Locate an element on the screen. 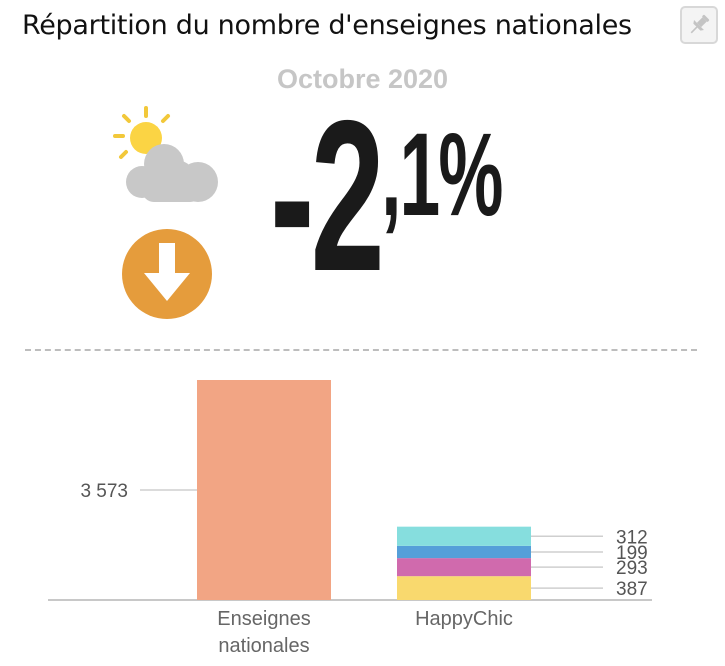 The width and height of the screenshot is (725, 666). pin-icon is located at coordinates (700, 24).